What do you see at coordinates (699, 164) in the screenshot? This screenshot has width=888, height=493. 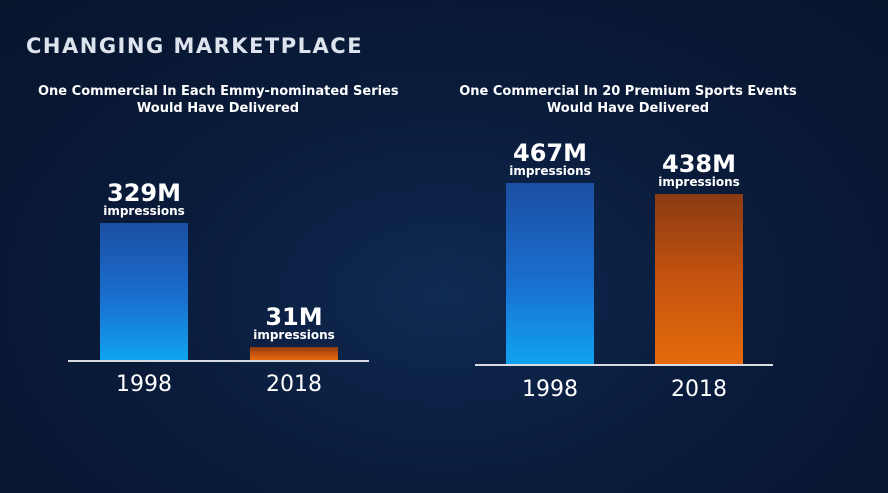 I see `value-label-2018: 438M` at bounding box center [699, 164].